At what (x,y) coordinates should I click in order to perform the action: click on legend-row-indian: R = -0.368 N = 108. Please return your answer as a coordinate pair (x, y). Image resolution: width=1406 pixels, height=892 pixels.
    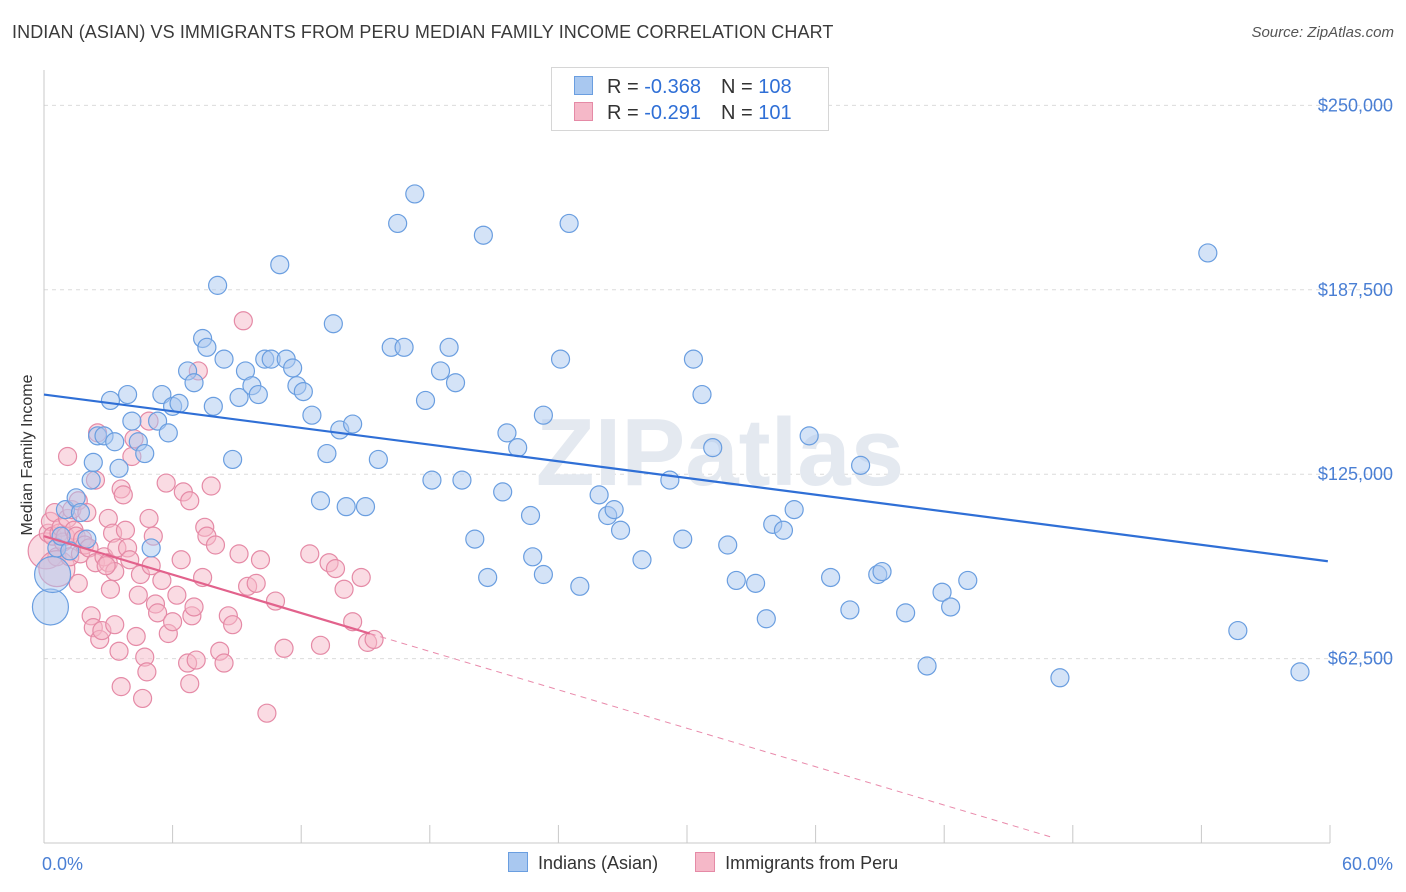
    Looking at the image, I should click on (683, 88).